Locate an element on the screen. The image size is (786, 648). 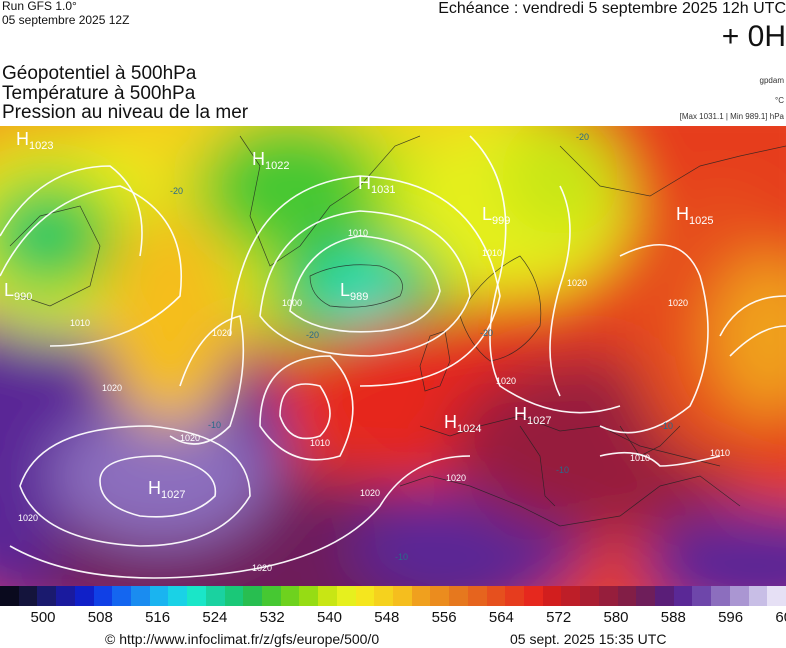
scale-label: 516 is located at coordinates (158, 617).